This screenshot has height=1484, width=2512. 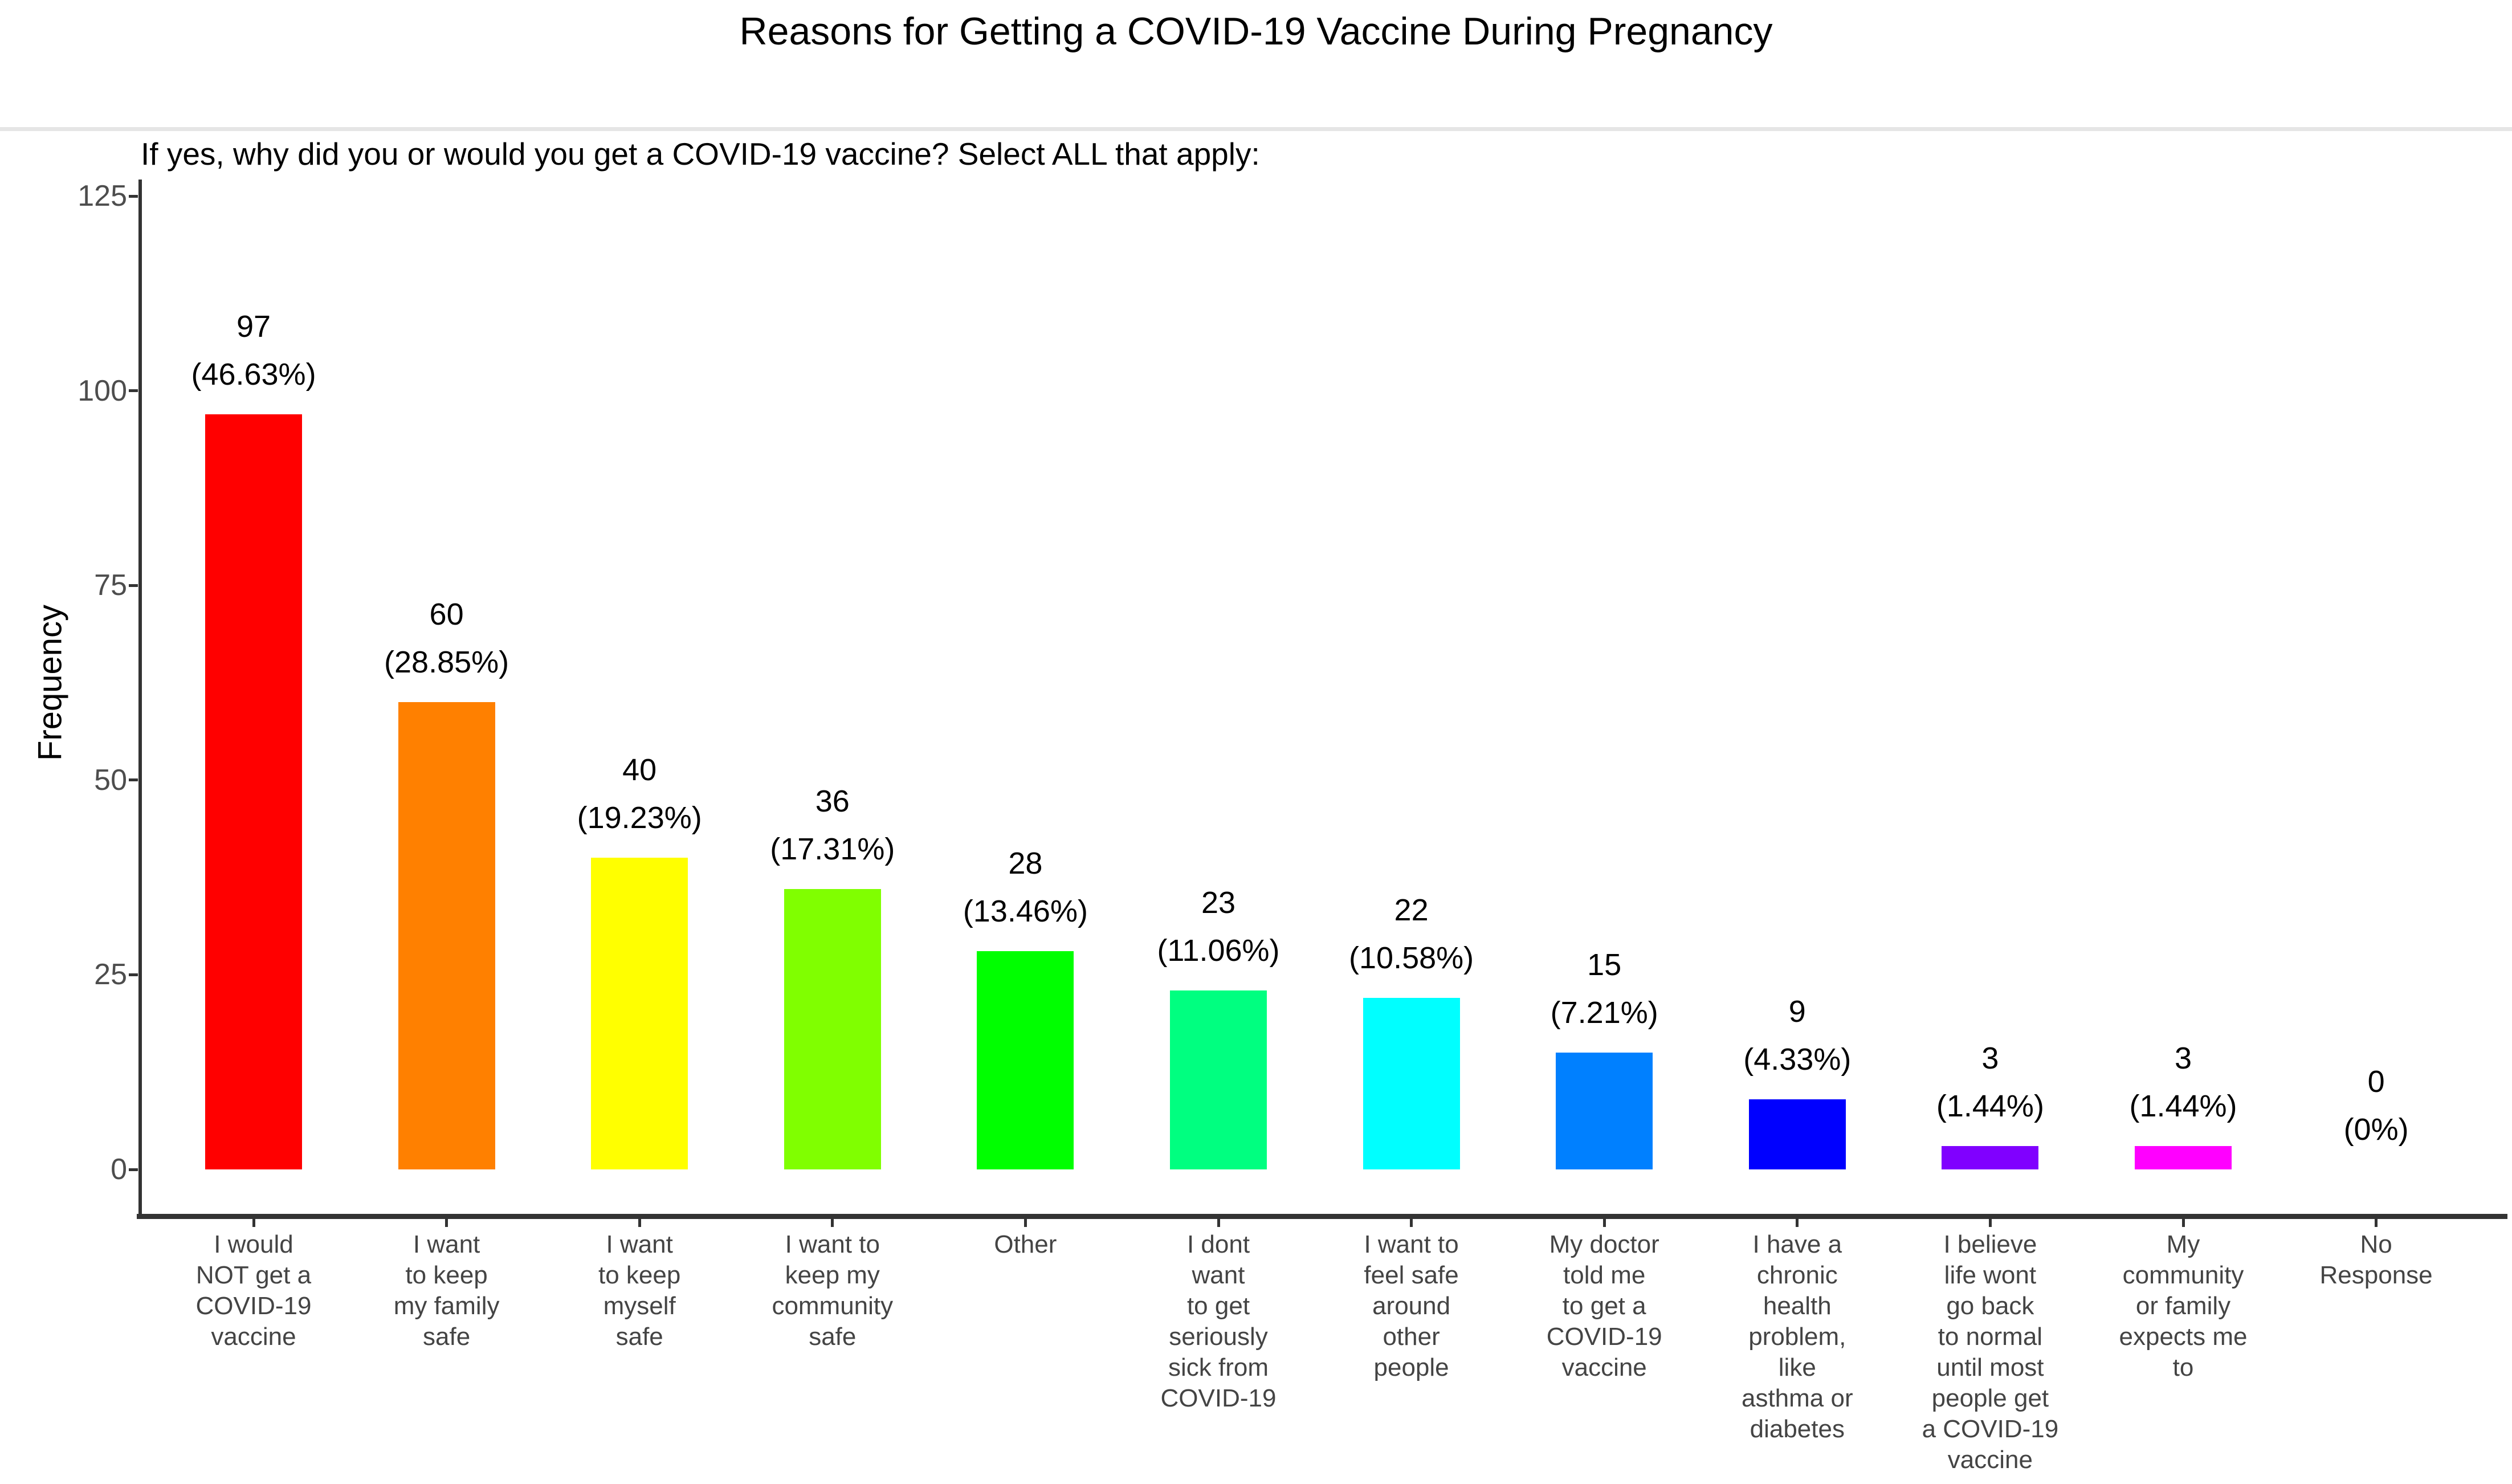 What do you see at coordinates (447, 638) in the screenshot?
I see `bar-value-label: 60 (28.85%)` at bounding box center [447, 638].